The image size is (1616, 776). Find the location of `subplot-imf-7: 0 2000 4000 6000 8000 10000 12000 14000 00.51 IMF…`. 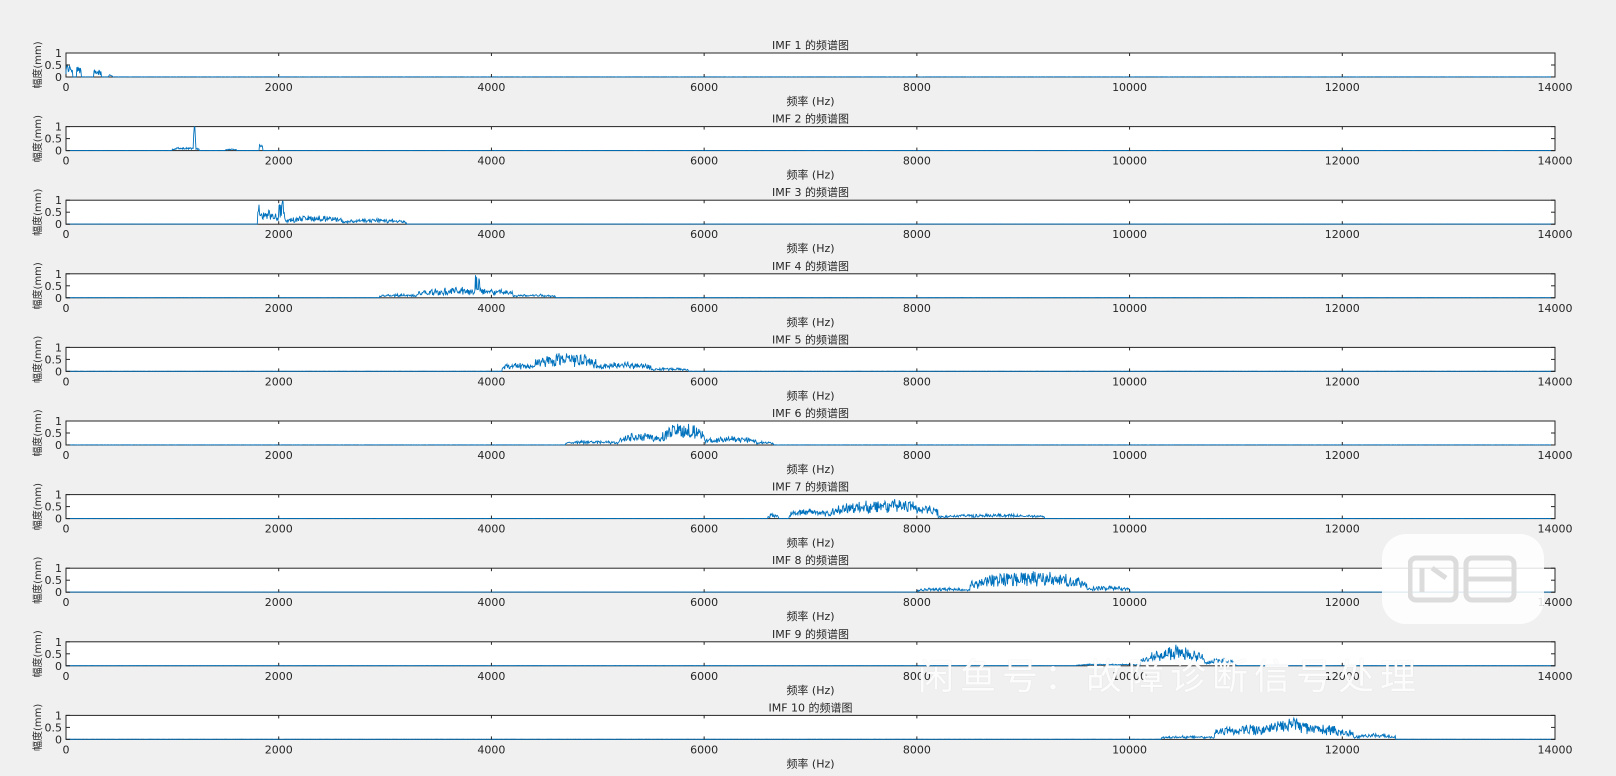

subplot-imf-7: 0 2000 4000 6000 8000 10000 12000 14000 00.51 IMF… is located at coordinates (802, 515).